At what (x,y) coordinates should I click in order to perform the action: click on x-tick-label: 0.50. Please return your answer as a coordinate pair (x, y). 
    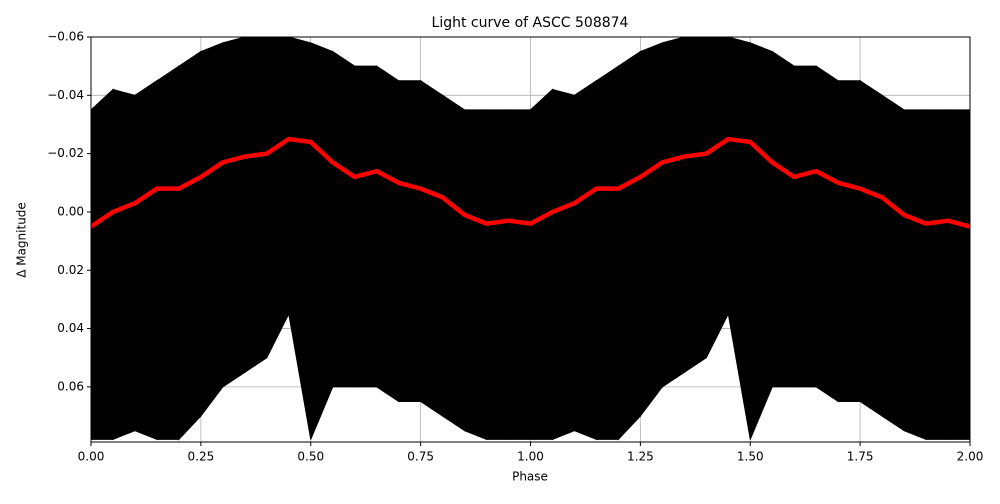
    Looking at the image, I should click on (310, 457).